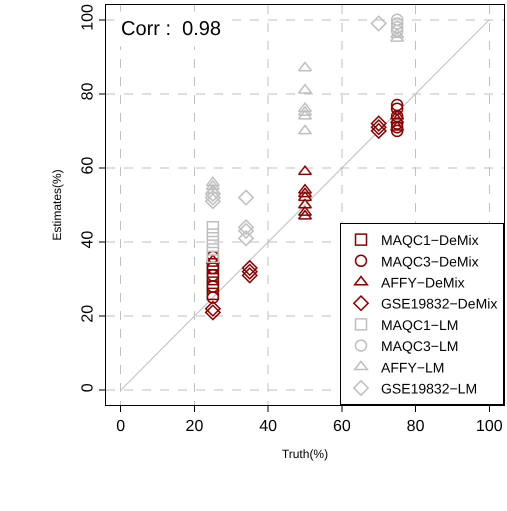 Image resolution: width=507 pixels, height=511 pixels. Describe the element at coordinates (419, 346) in the screenshot. I see `legend-label: MAQC3−LM` at that location.